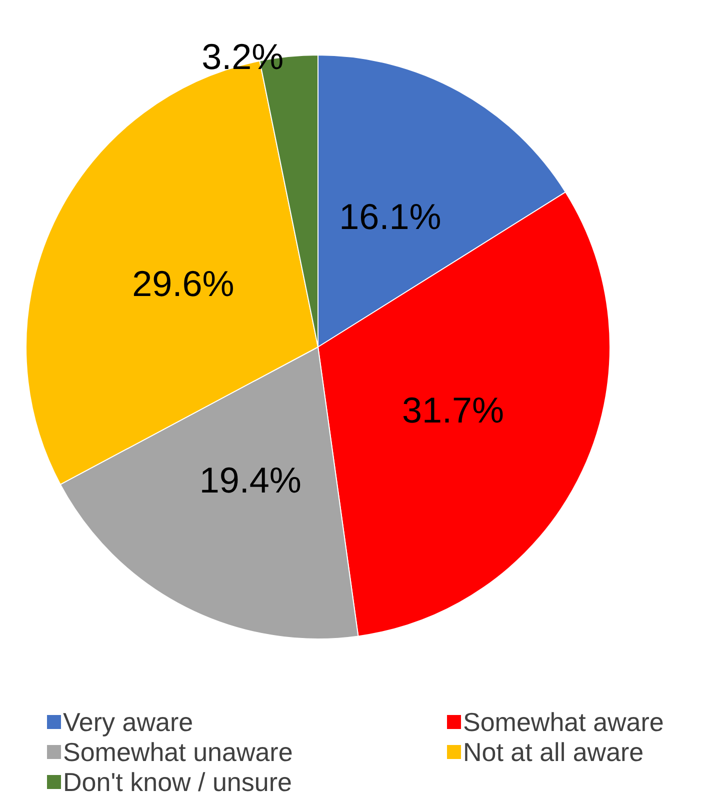 This screenshot has width=720, height=811. What do you see at coordinates (250, 479) in the screenshot?
I see `data-label: 19.4%` at bounding box center [250, 479].